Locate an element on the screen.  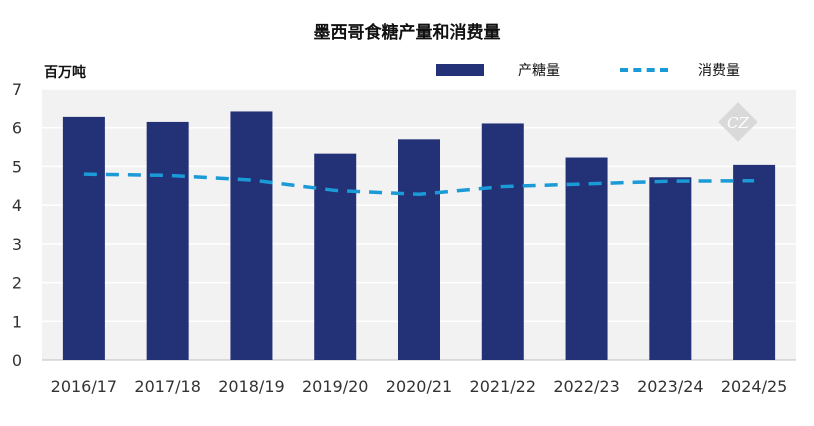
y-tick-label: 5 is located at coordinates (17, 166).